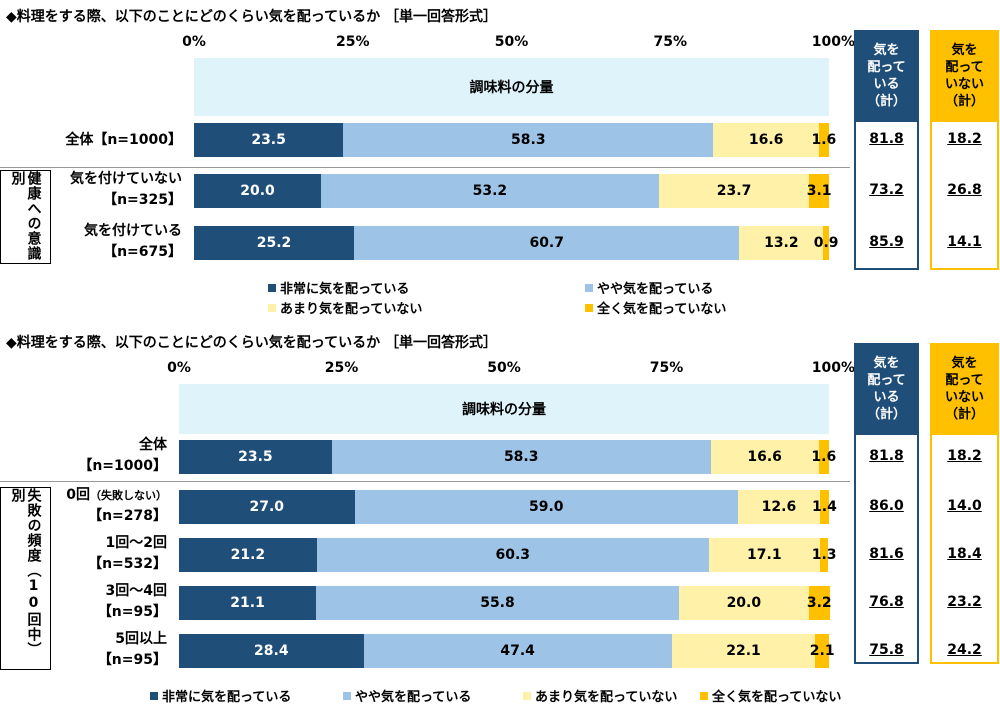 Image resolution: width=1000 pixels, height=710 pixels. I want to click on total-aware: 73.2, so click(886, 190).